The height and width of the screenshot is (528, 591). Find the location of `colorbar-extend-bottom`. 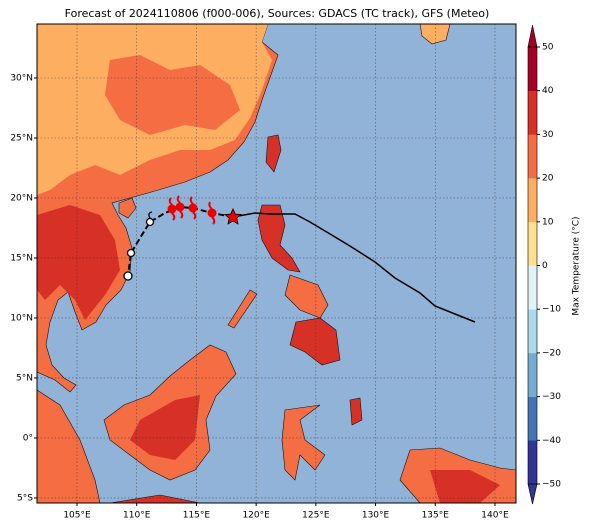

colorbar-extend-bottom is located at coordinates (532, 494).